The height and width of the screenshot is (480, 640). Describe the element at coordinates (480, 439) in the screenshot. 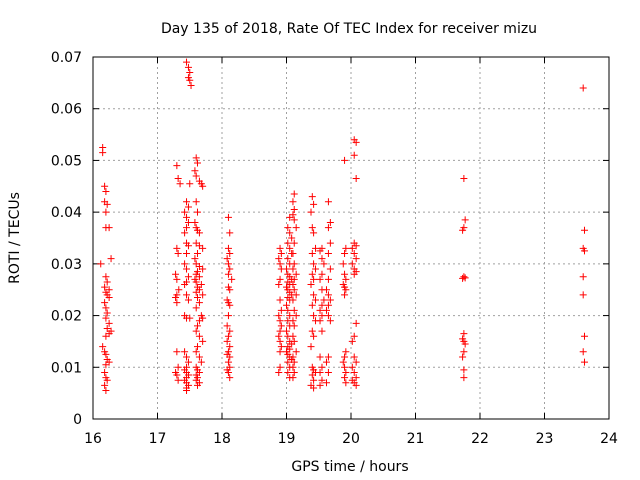

I see `x-tick-label: 22` at that location.